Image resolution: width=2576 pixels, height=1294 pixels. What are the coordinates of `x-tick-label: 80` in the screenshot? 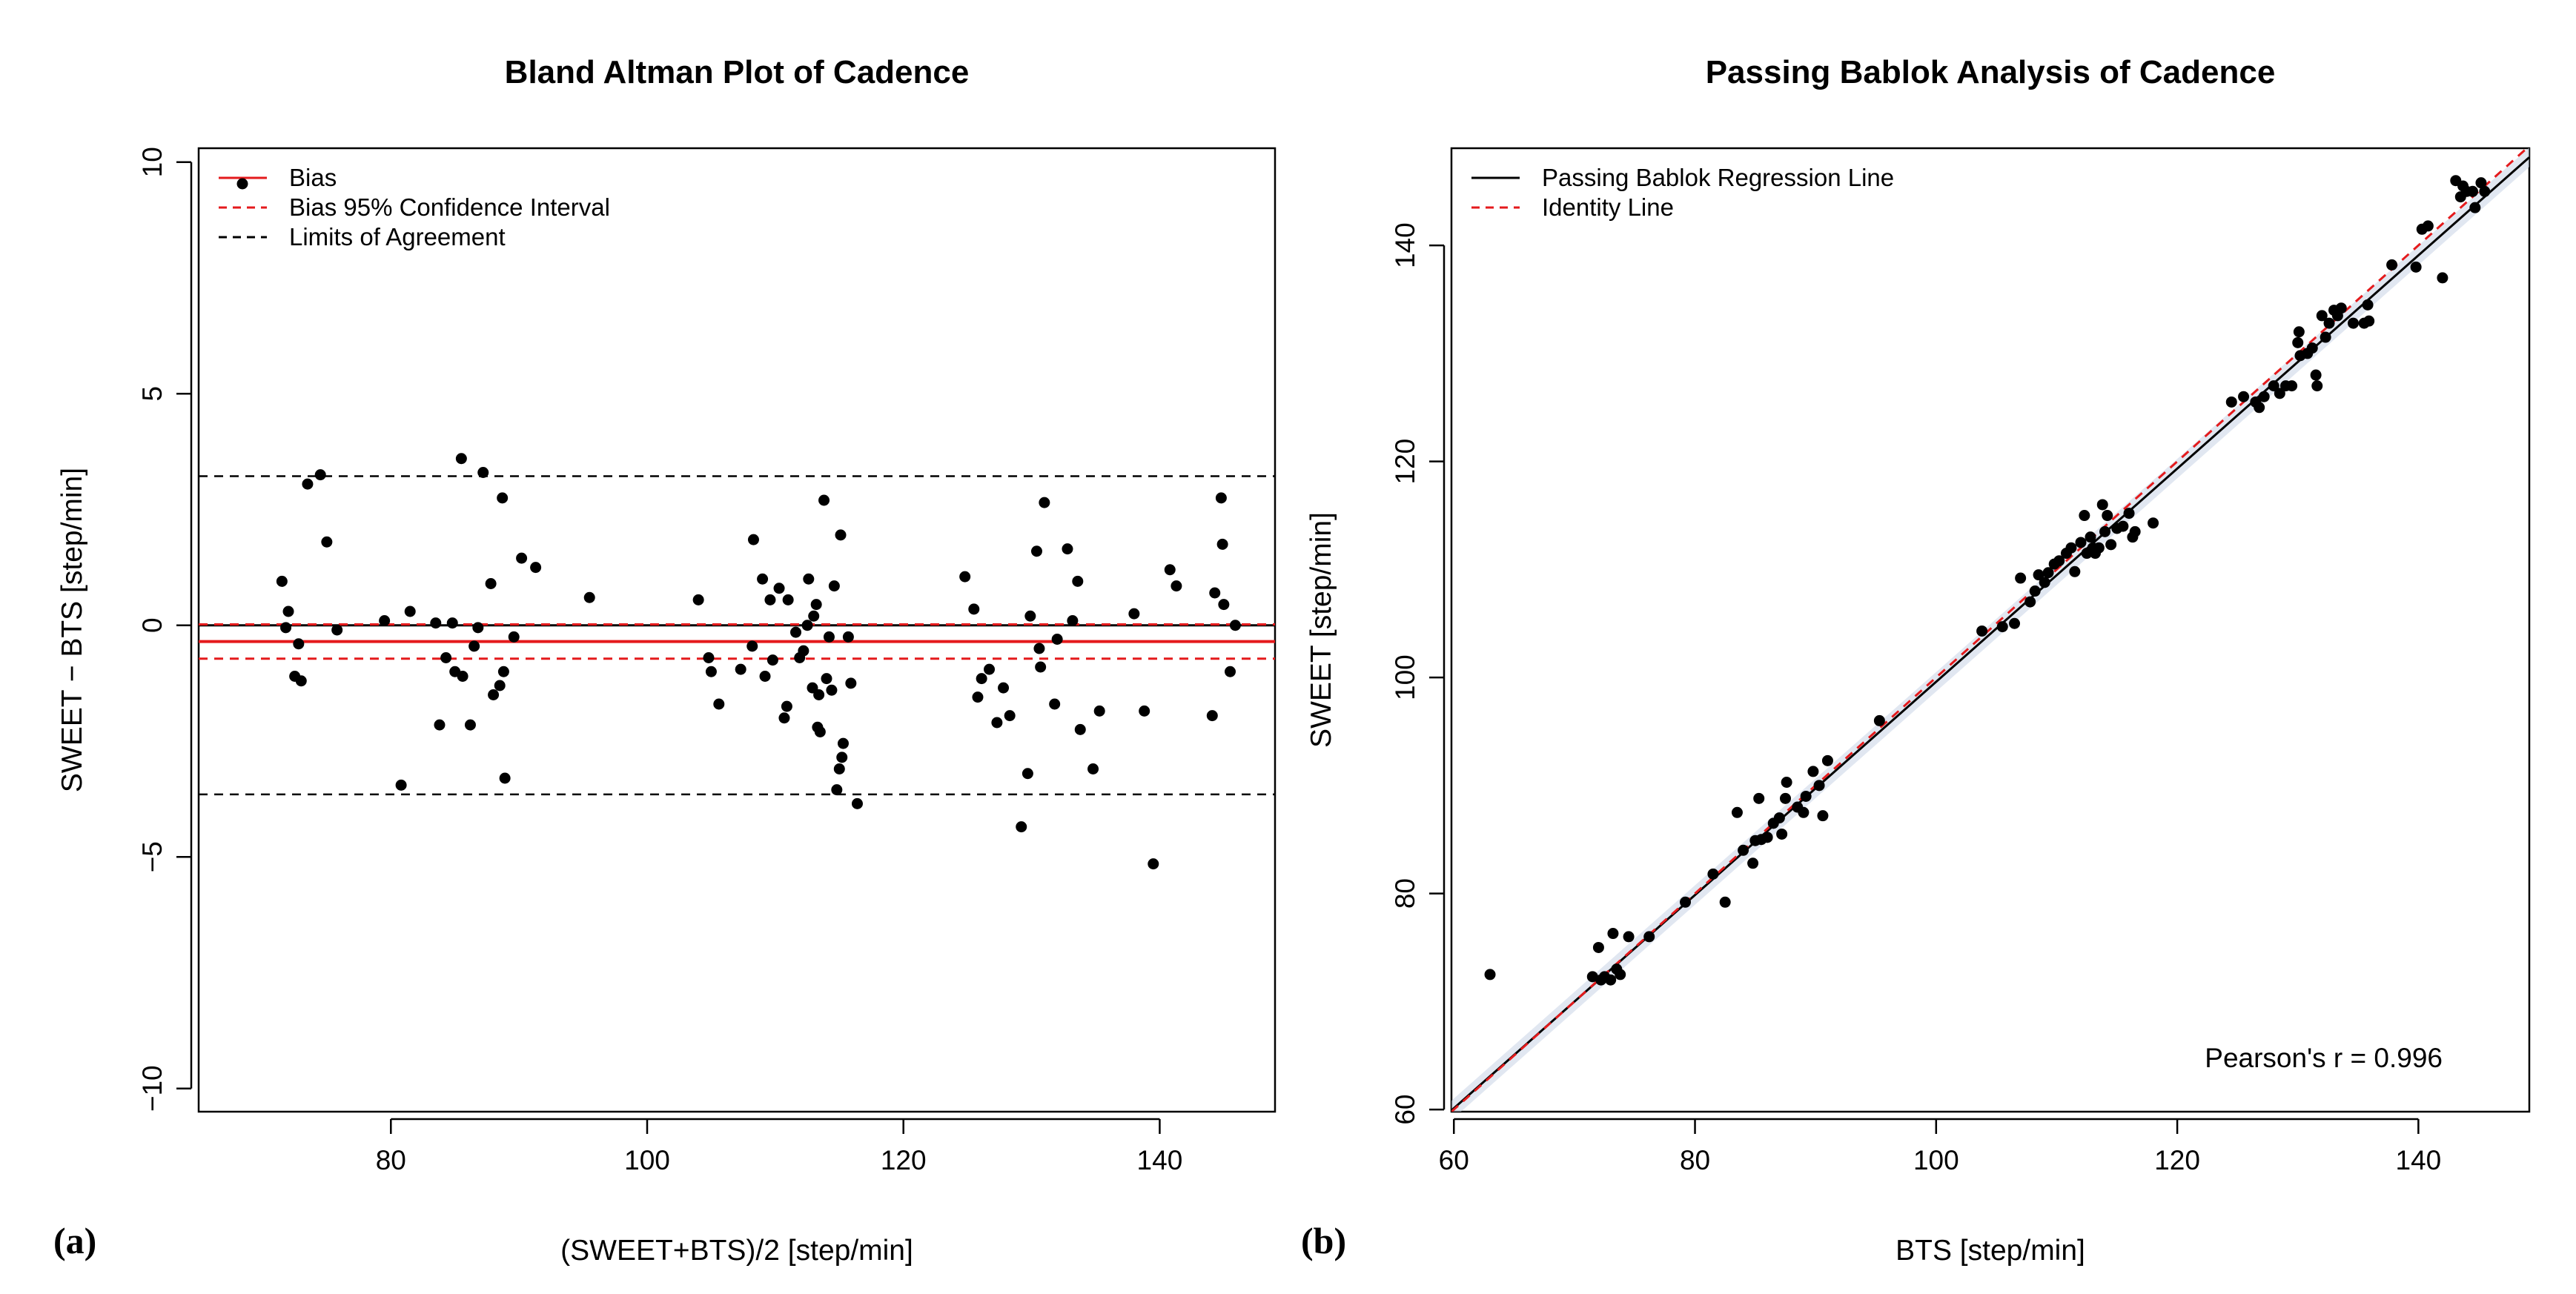 It's located at (1695, 1160).